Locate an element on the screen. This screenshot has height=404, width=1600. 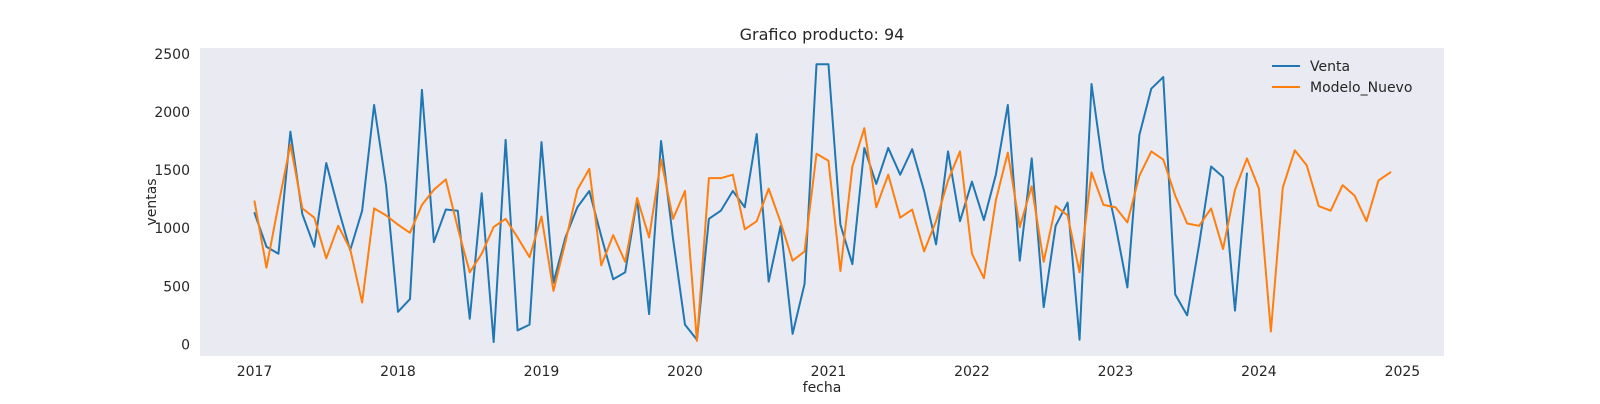
x-tick-label: 2025 is located at coordinates (1403, 372).